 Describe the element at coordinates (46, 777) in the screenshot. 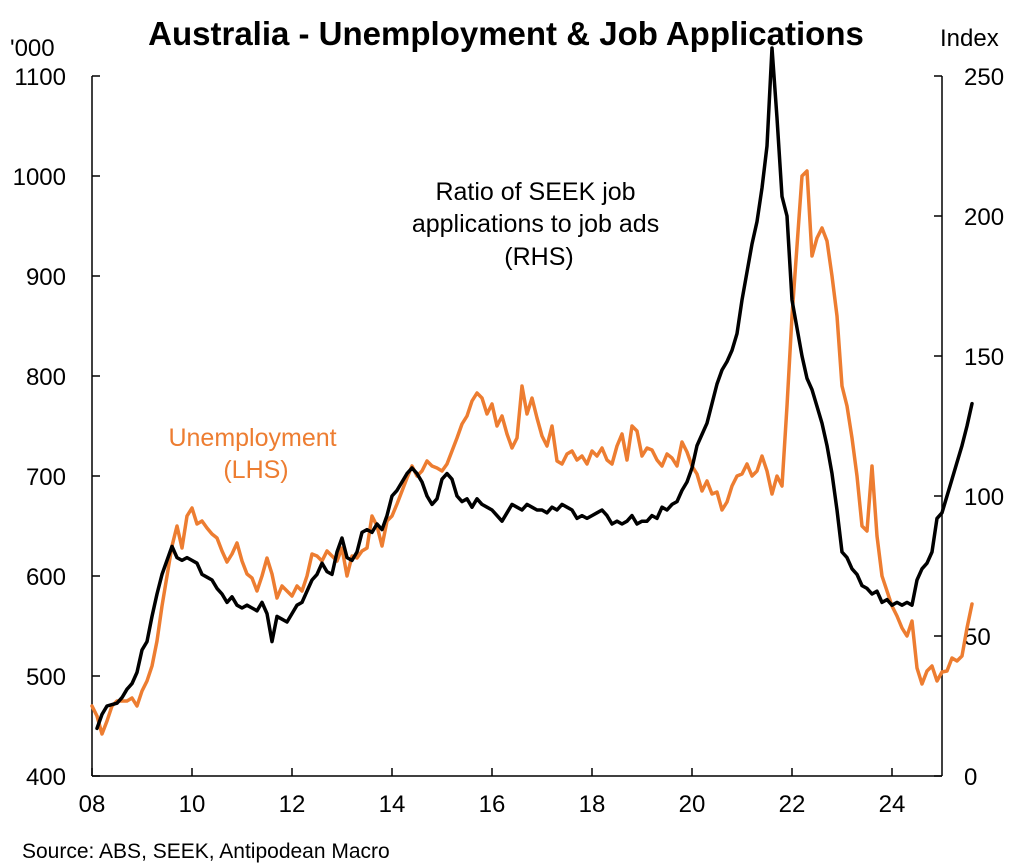

I see `left-tick-label: 400` at that location.